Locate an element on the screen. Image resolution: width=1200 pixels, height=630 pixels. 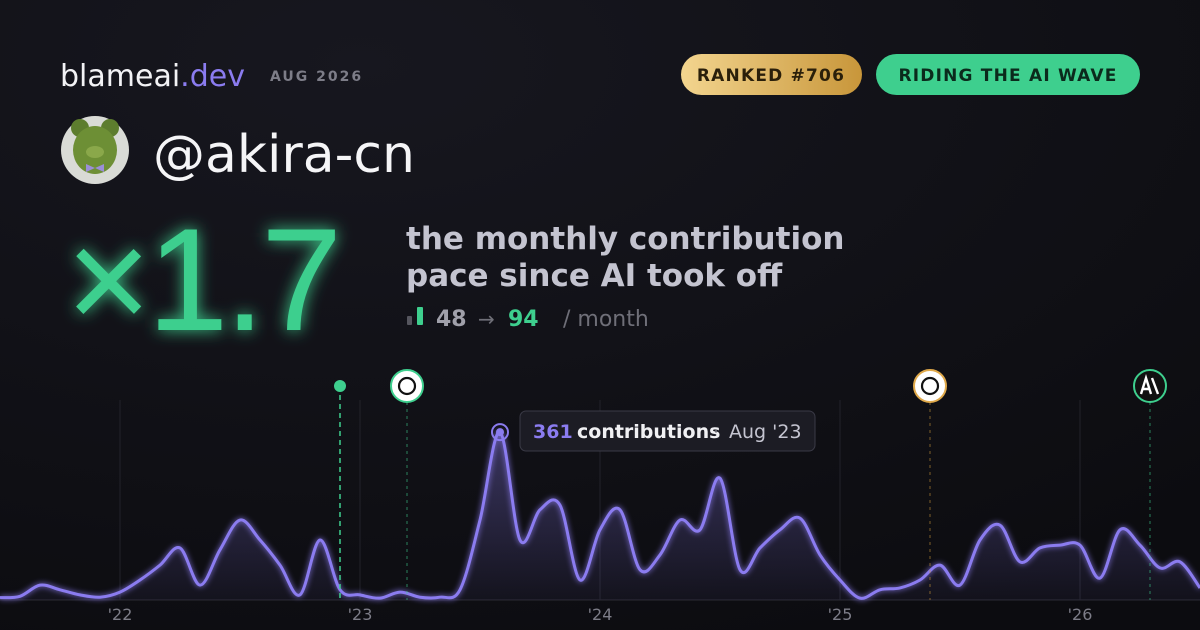
period: AUG 2026 is located at coordinates (316, 77).